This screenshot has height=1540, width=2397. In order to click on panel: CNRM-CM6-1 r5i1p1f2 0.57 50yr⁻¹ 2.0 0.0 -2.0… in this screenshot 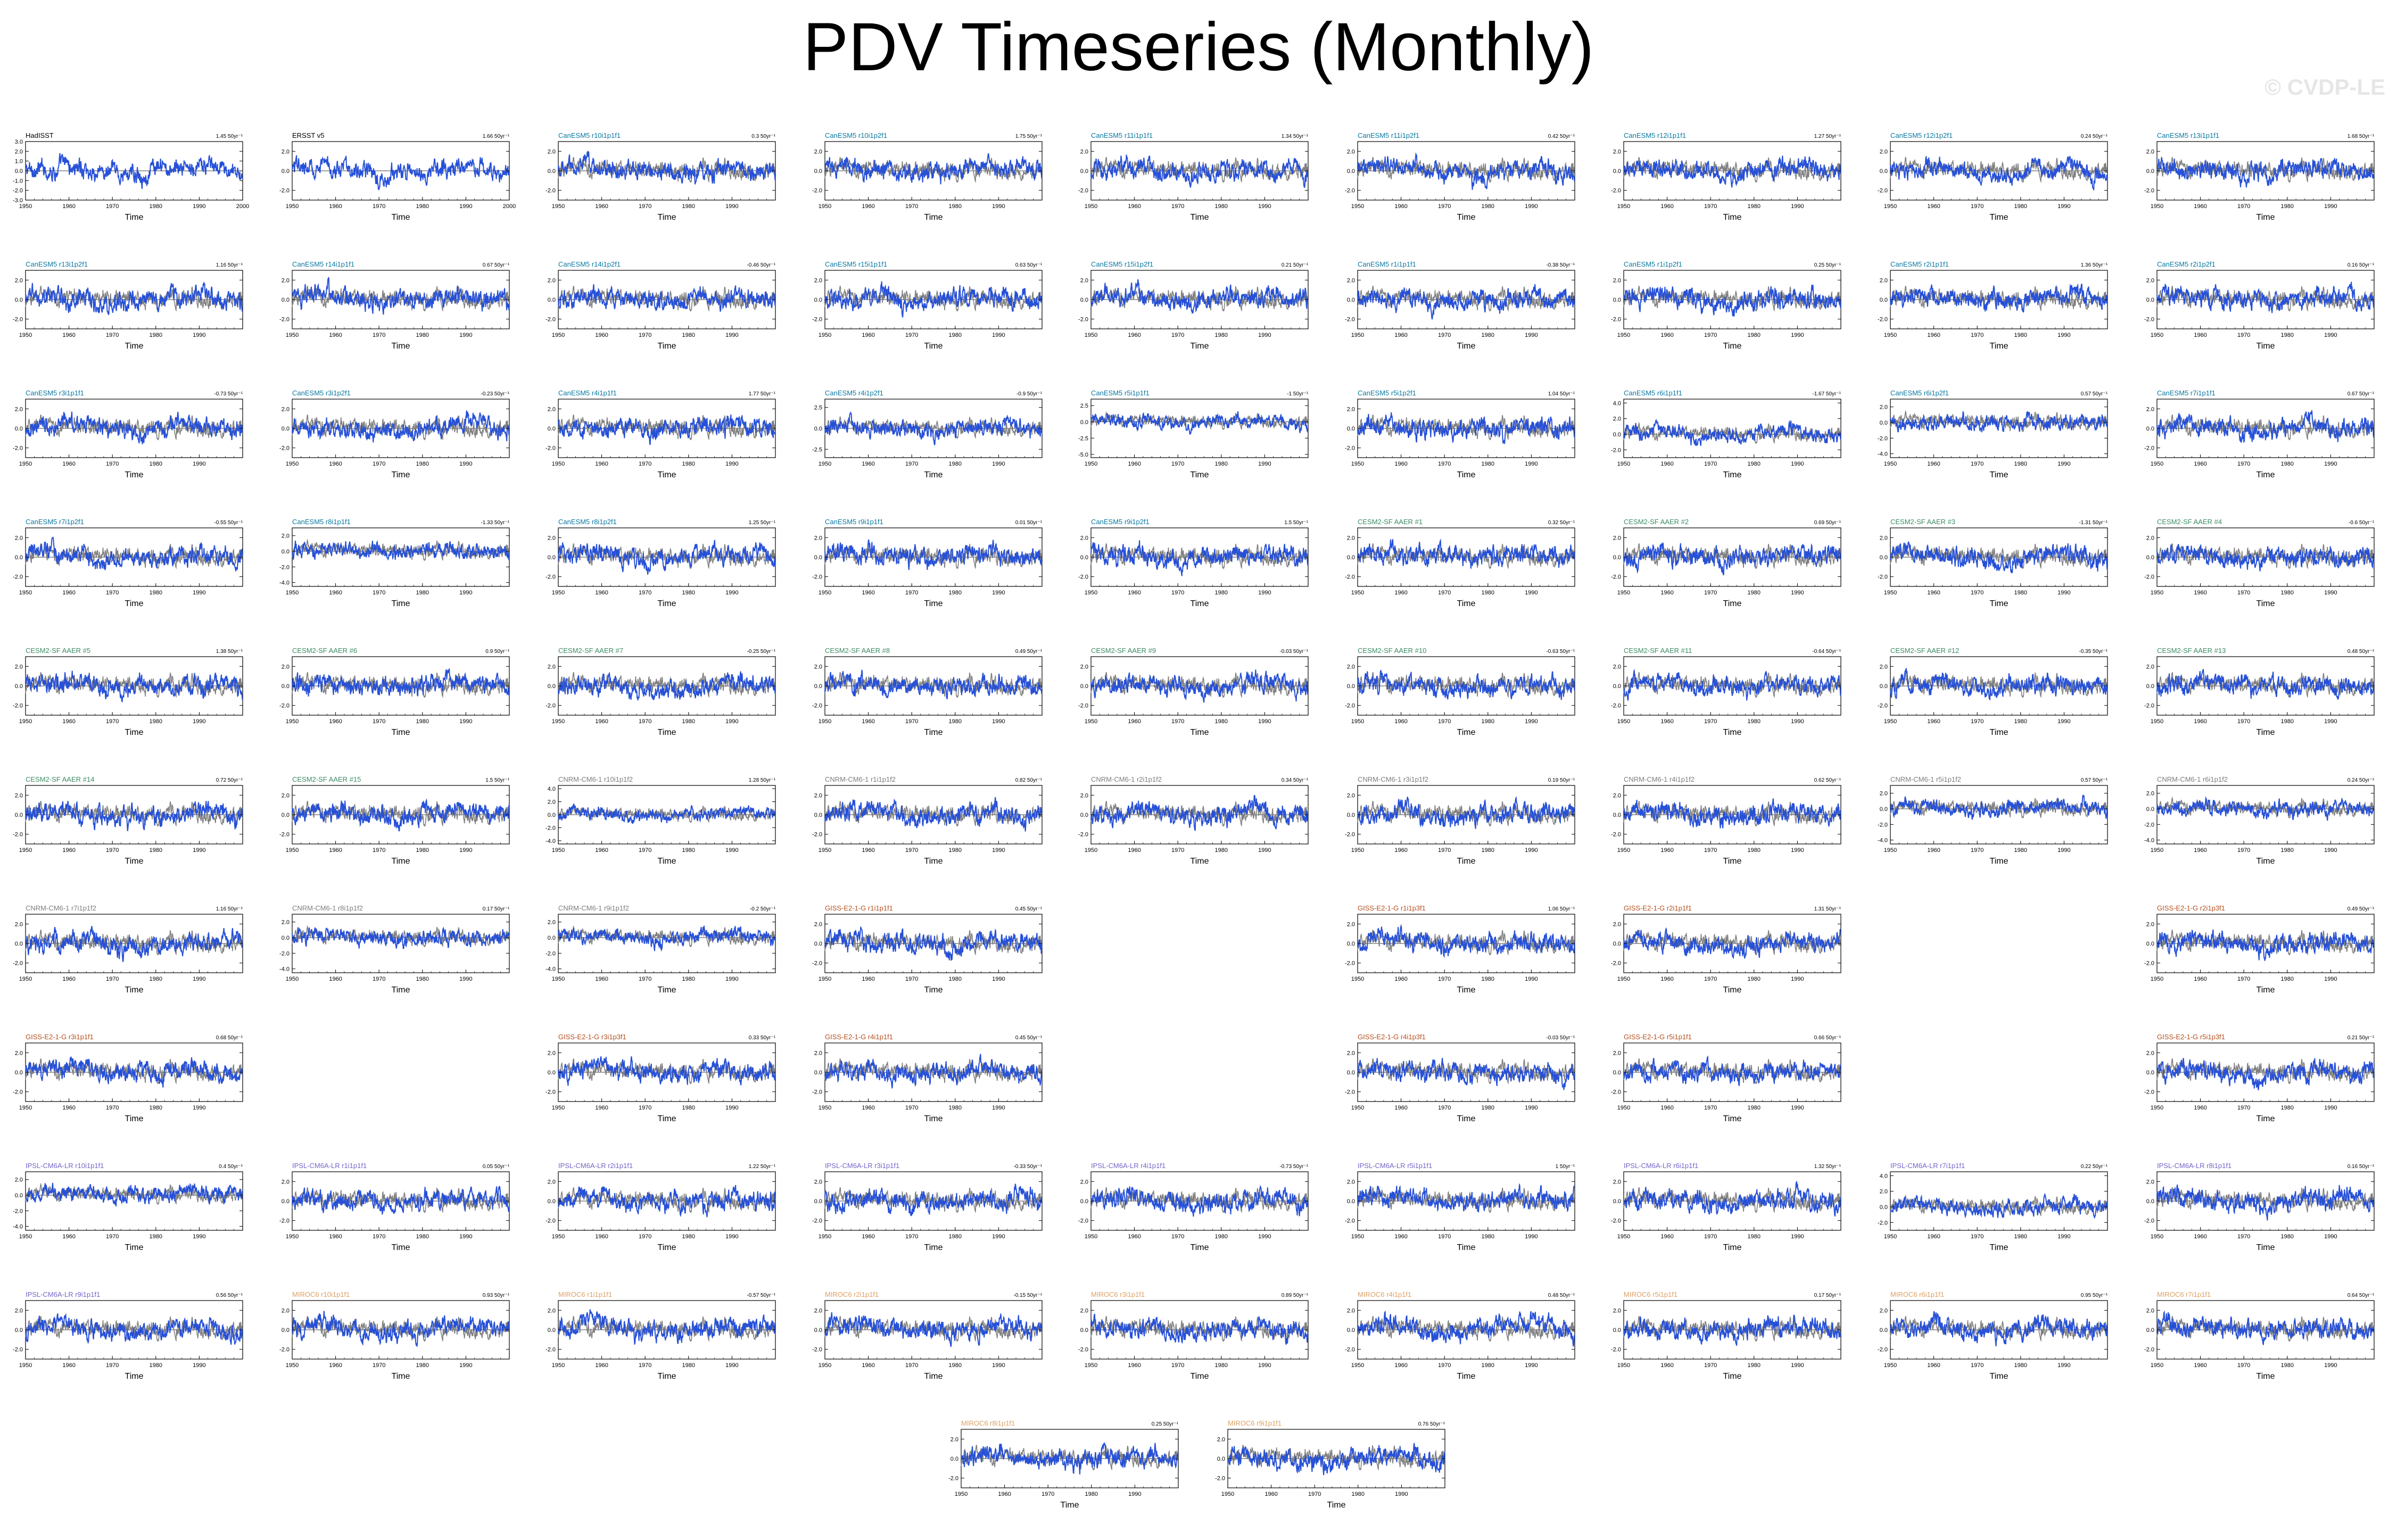, I will do `click(1993, 820)`.